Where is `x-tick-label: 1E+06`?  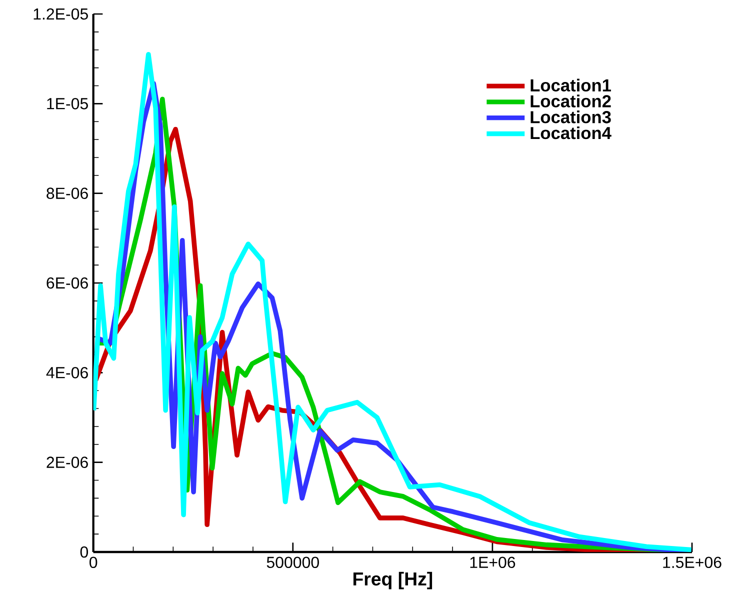
x-tick-label: 1E+06 is located at coordinates (493, 562).